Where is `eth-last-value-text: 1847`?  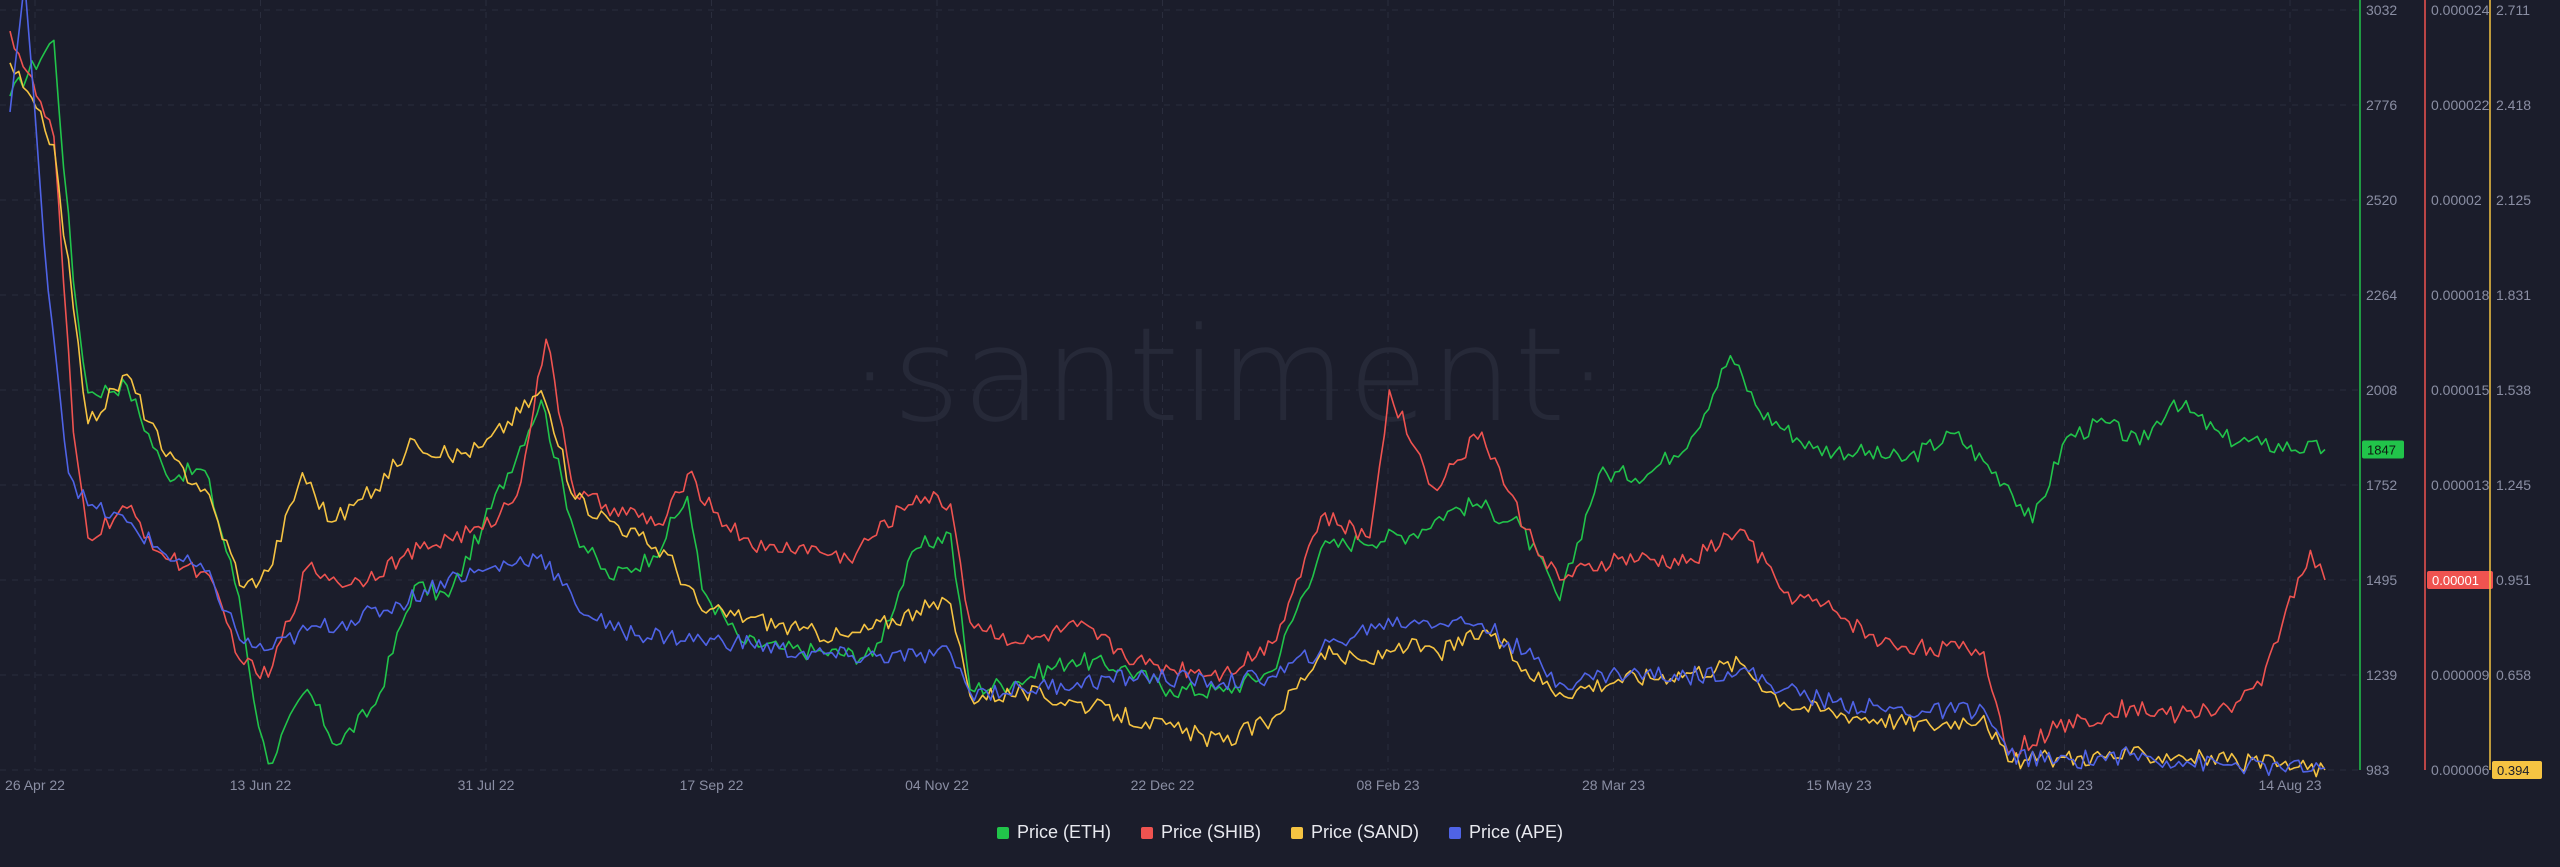
eth-last-value-text: 1847 is located at coordinates (2381, 450).